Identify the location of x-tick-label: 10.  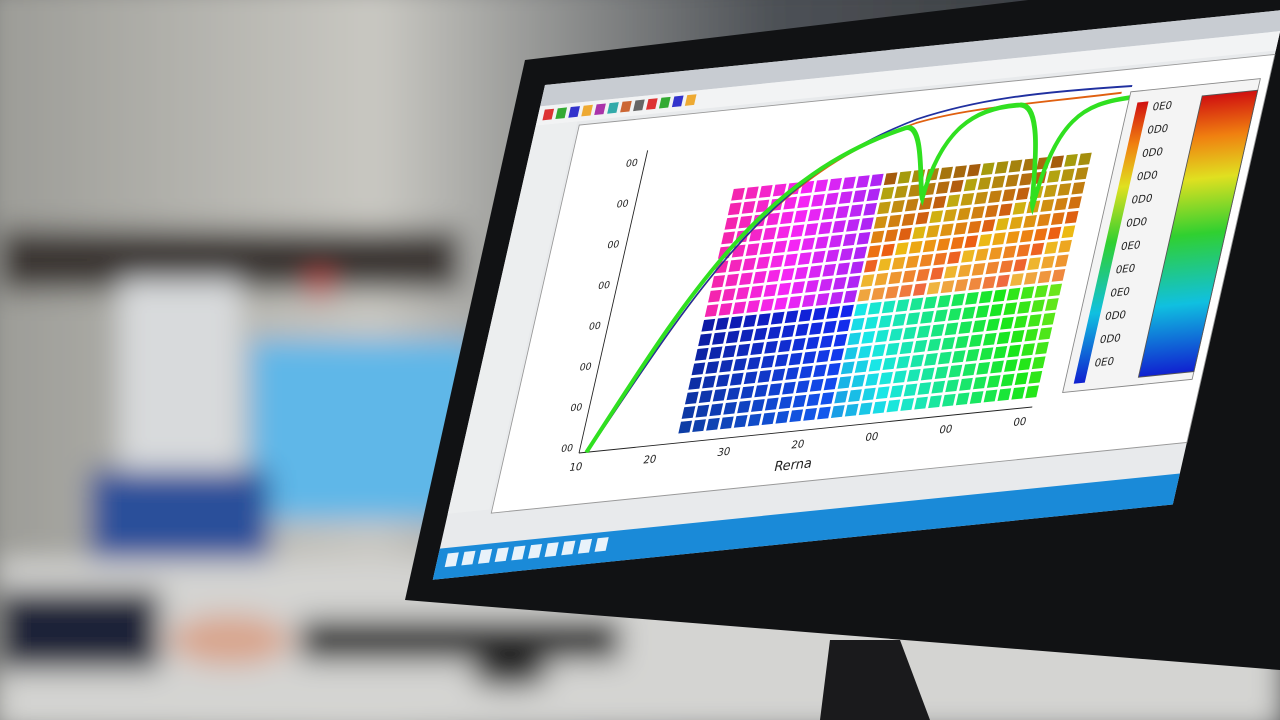
(576, 467).